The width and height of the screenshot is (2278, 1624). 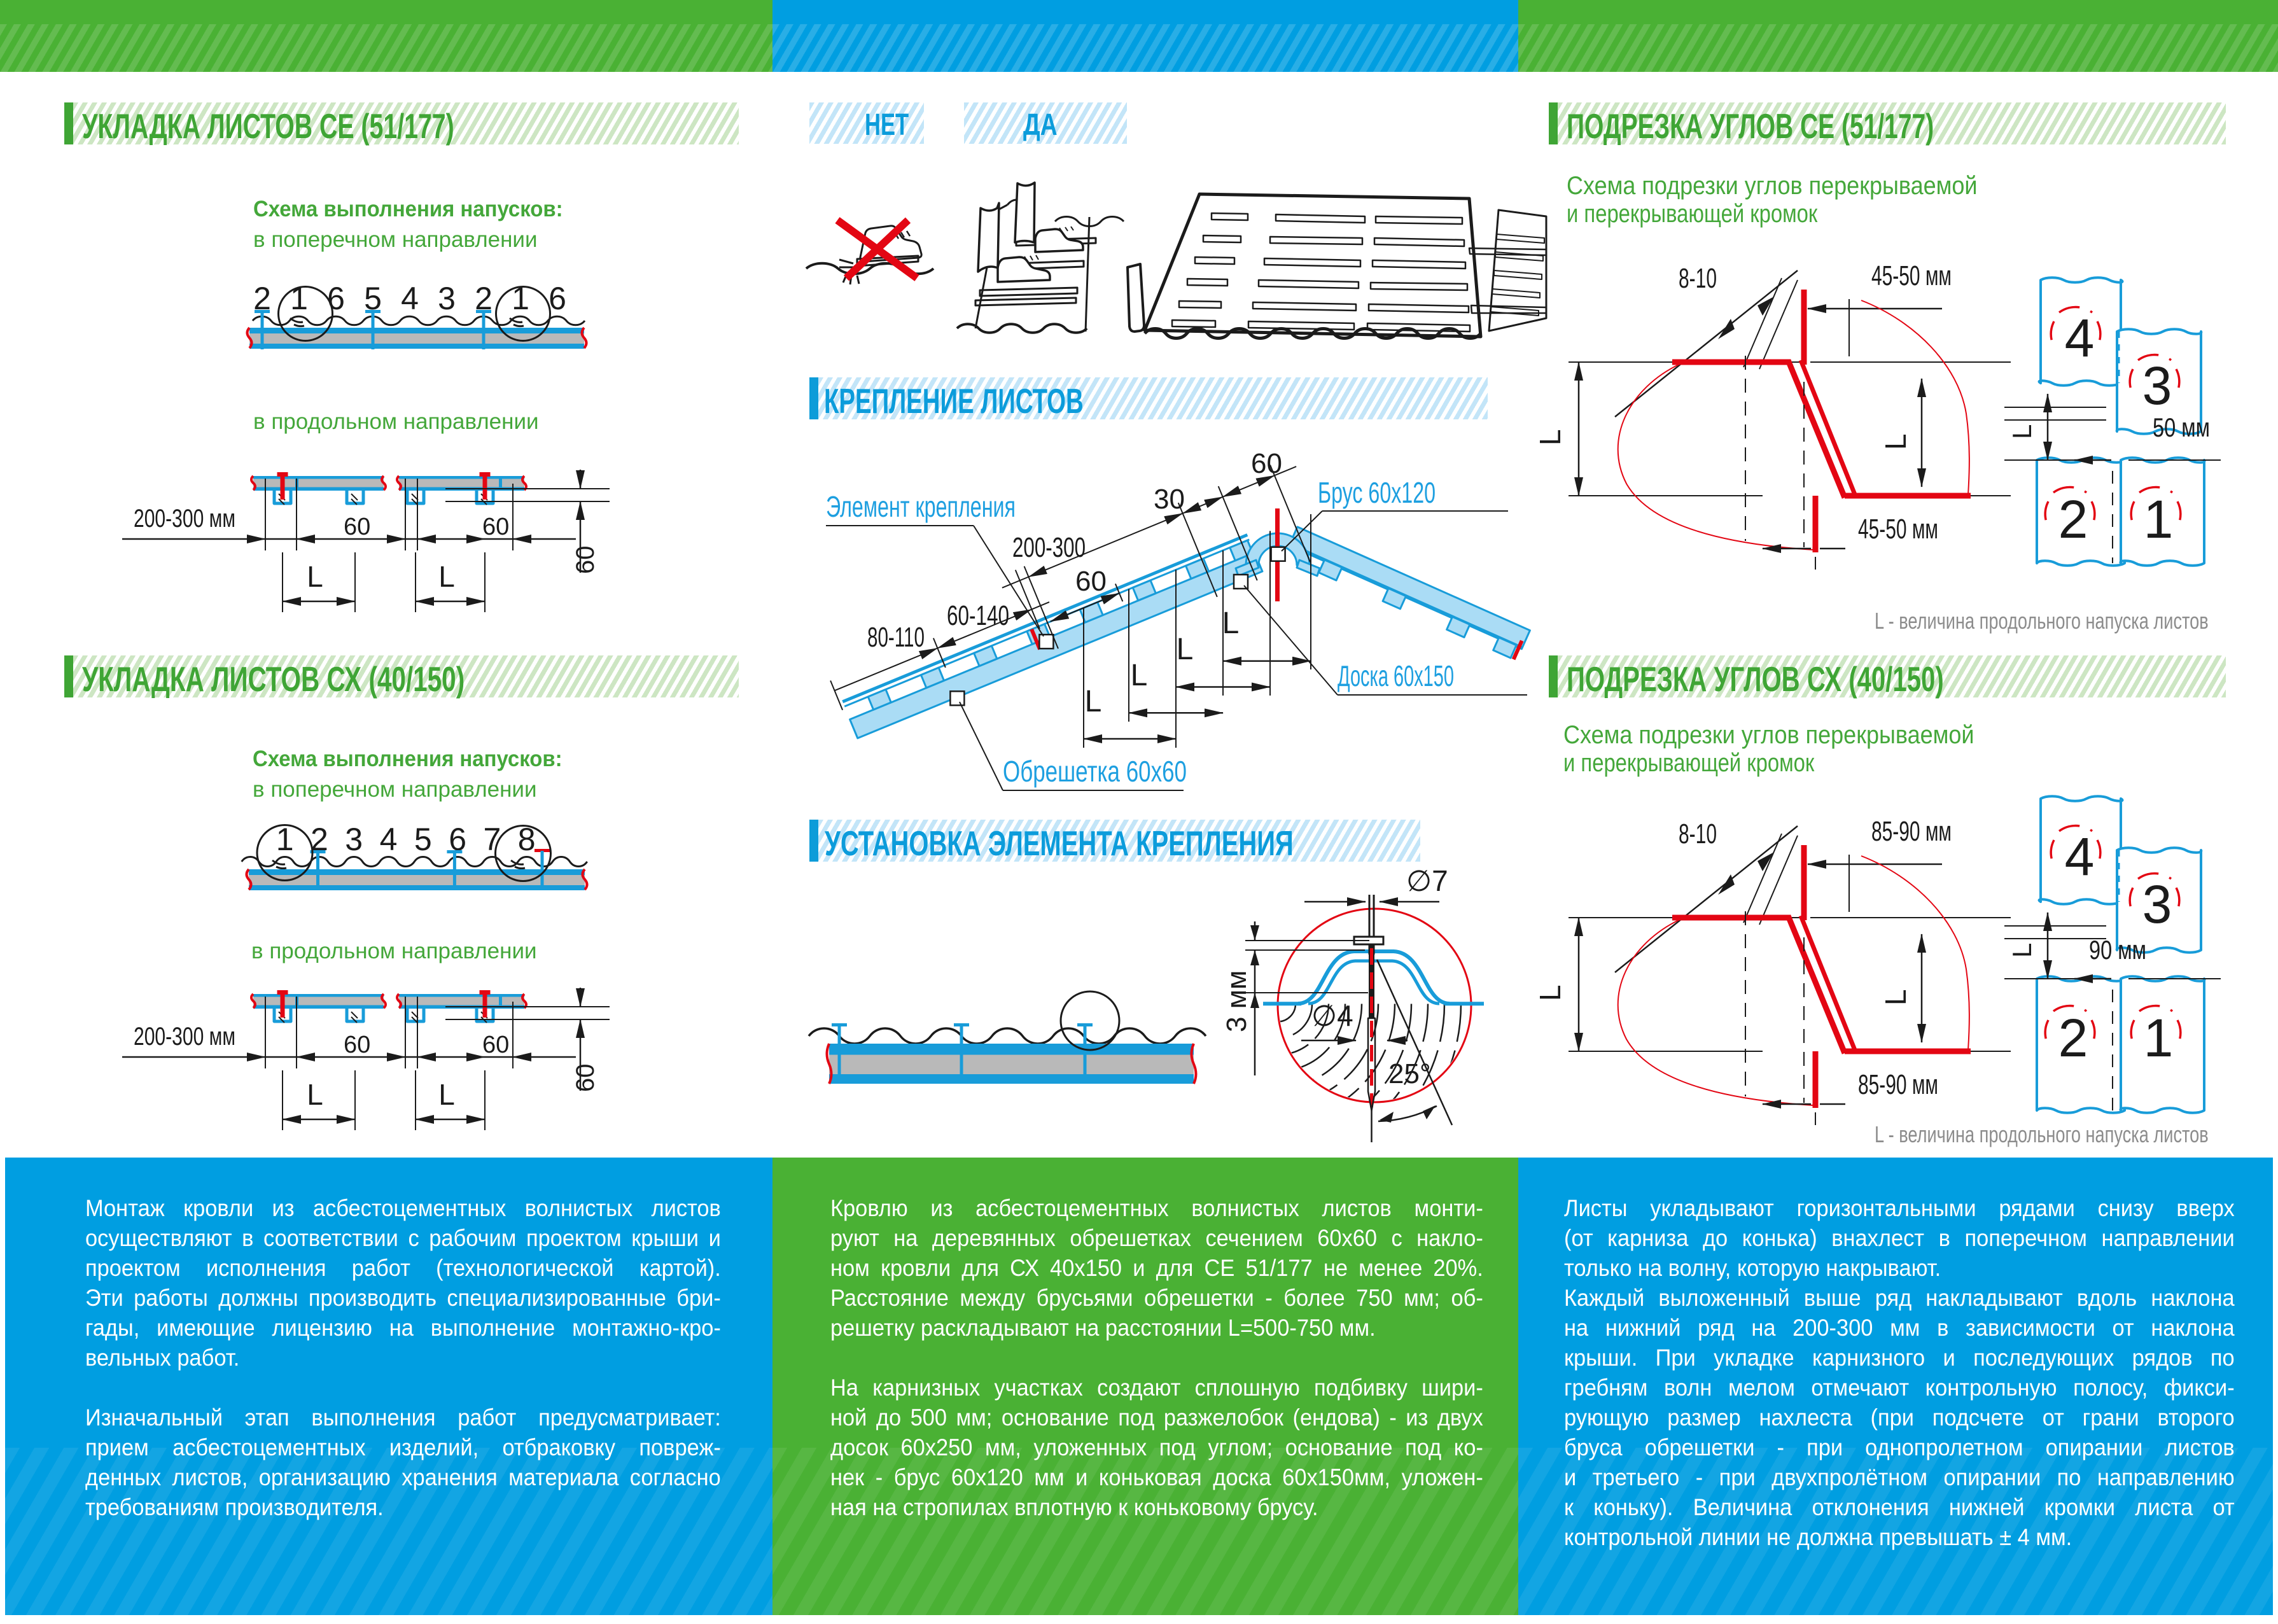 What do you see at coordinates (1049, 547) in the screenshot?
I see `svg-text: 200-300` at bounding box center [1049, 547].